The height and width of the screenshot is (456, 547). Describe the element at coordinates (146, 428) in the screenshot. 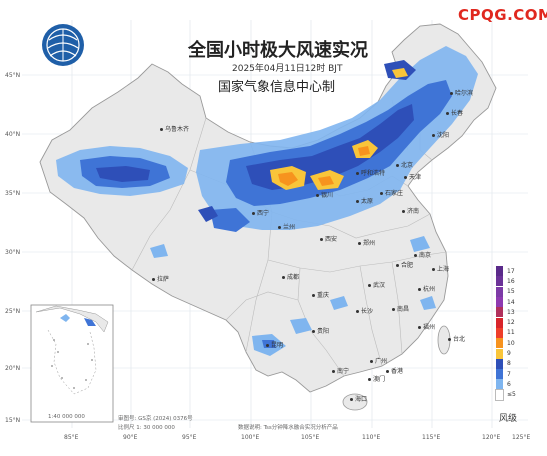

I see `scale-note: 比例尺 1: 30 000 000` at that location.